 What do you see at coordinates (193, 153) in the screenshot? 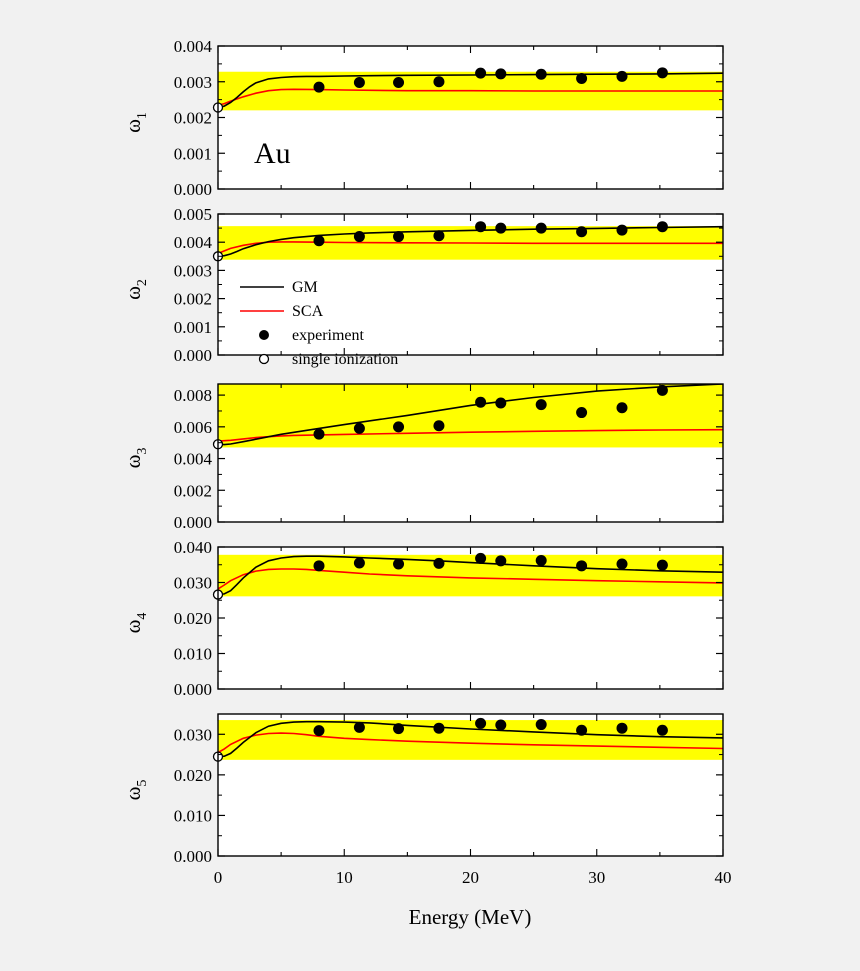
I see `y-tick-label: 0.001` at bounding box center [193, 153].